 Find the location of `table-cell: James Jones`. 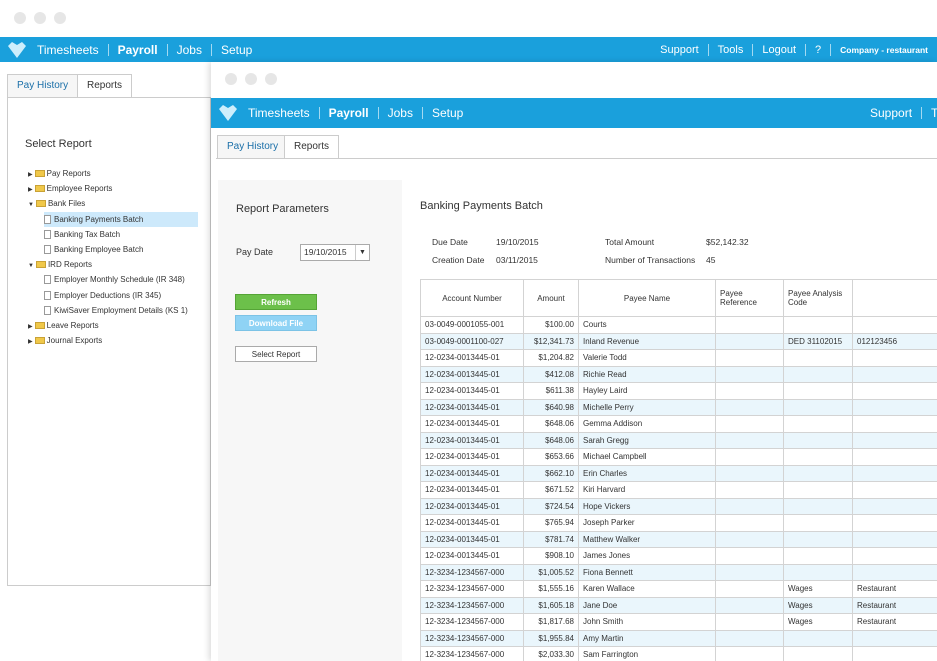

table-cell: James Jones is located at coordinates (647, 556).